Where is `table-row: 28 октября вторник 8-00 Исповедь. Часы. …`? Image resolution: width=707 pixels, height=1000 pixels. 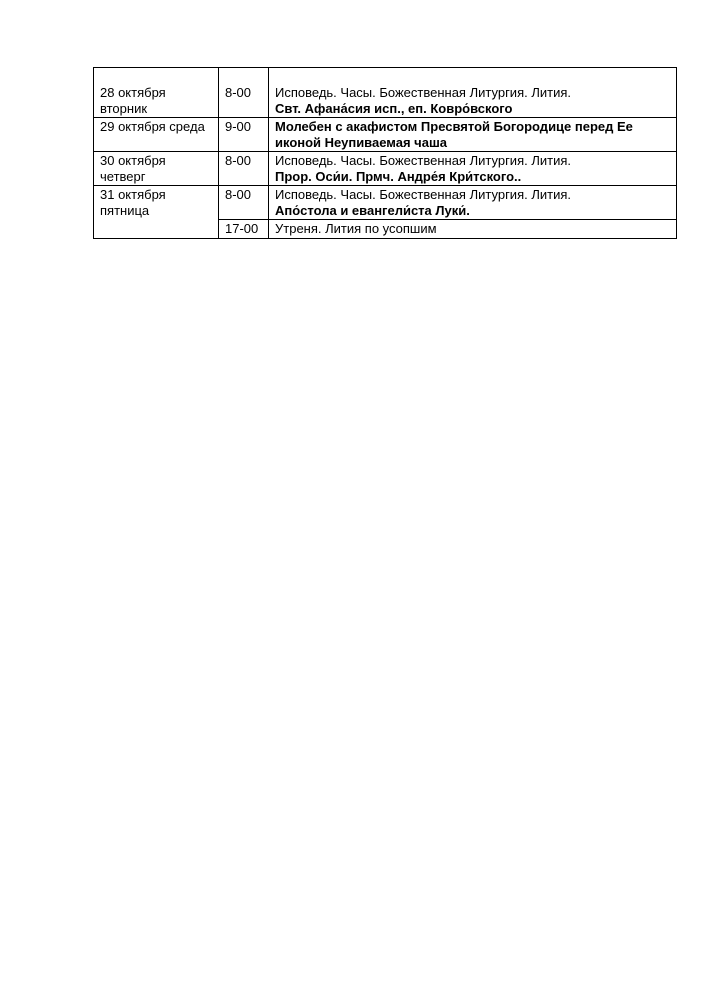 table-row: 28 октября вторник 8-00 Исповедь. Часы. … is located at coordinates (385, 92).